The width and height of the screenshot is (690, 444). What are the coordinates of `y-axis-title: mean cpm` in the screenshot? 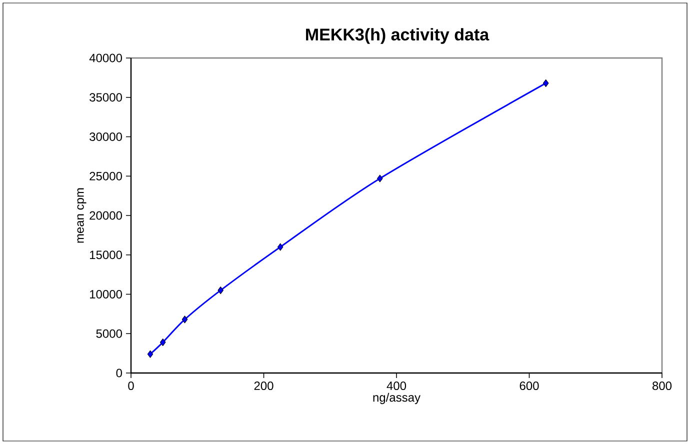 It's located at (81, 215).